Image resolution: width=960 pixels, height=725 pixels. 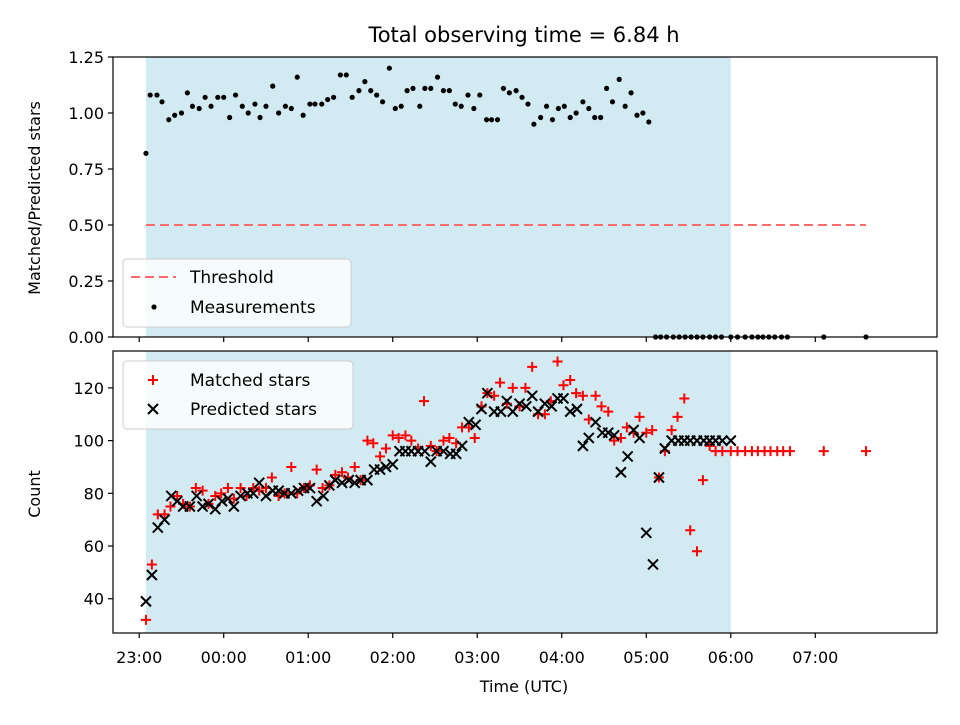 I want to click on x-tick-label: 02:00, so click(x=393, y=657).